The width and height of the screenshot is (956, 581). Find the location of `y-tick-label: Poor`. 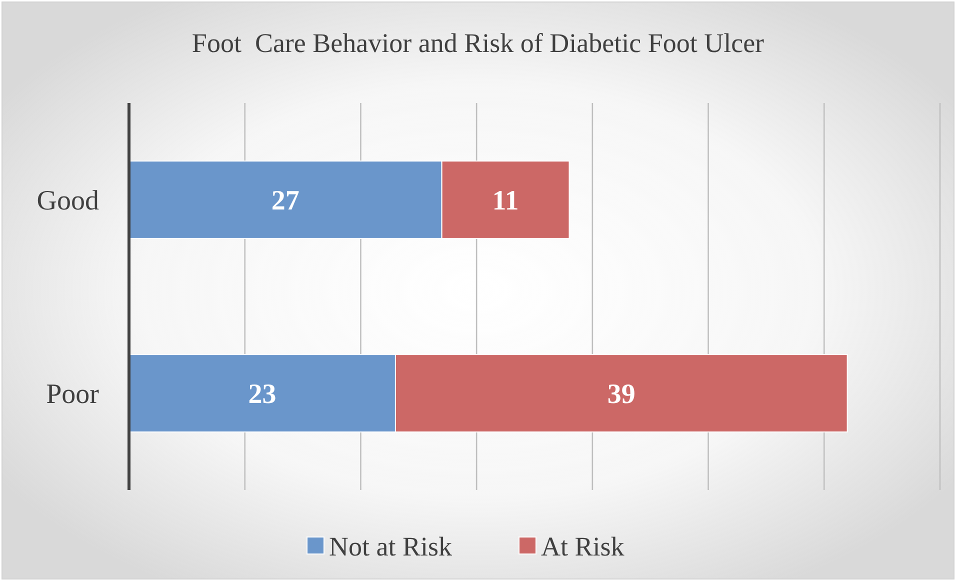

y-tick-label: Poor is located at coordinates (73, 394).